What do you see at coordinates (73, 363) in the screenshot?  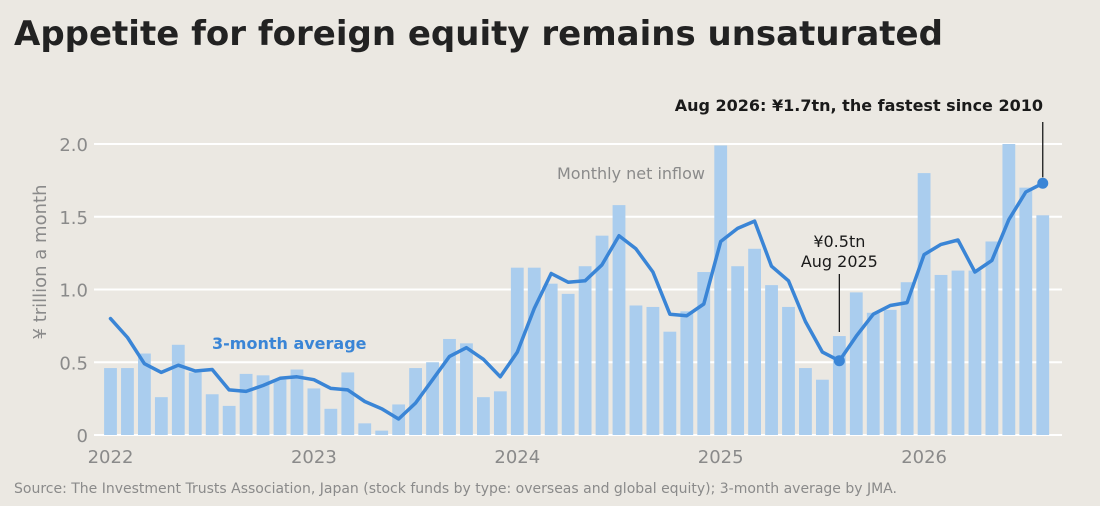 I see `y-tick-label: 0.5` at bounding box center [73, 363].